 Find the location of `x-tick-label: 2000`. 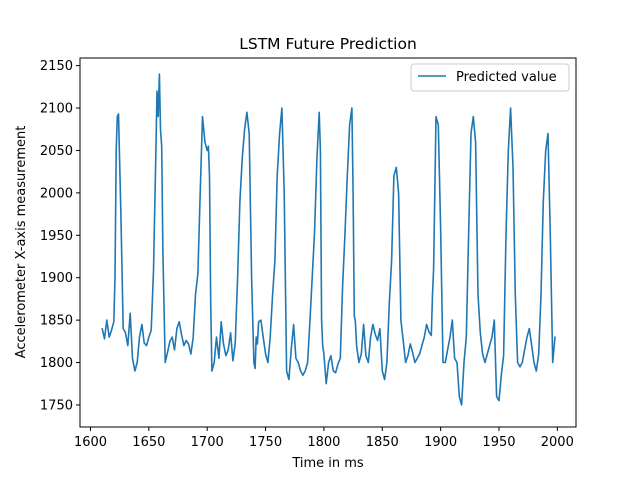

x-tick-label: 2000 is located at coordinates (557, 442).